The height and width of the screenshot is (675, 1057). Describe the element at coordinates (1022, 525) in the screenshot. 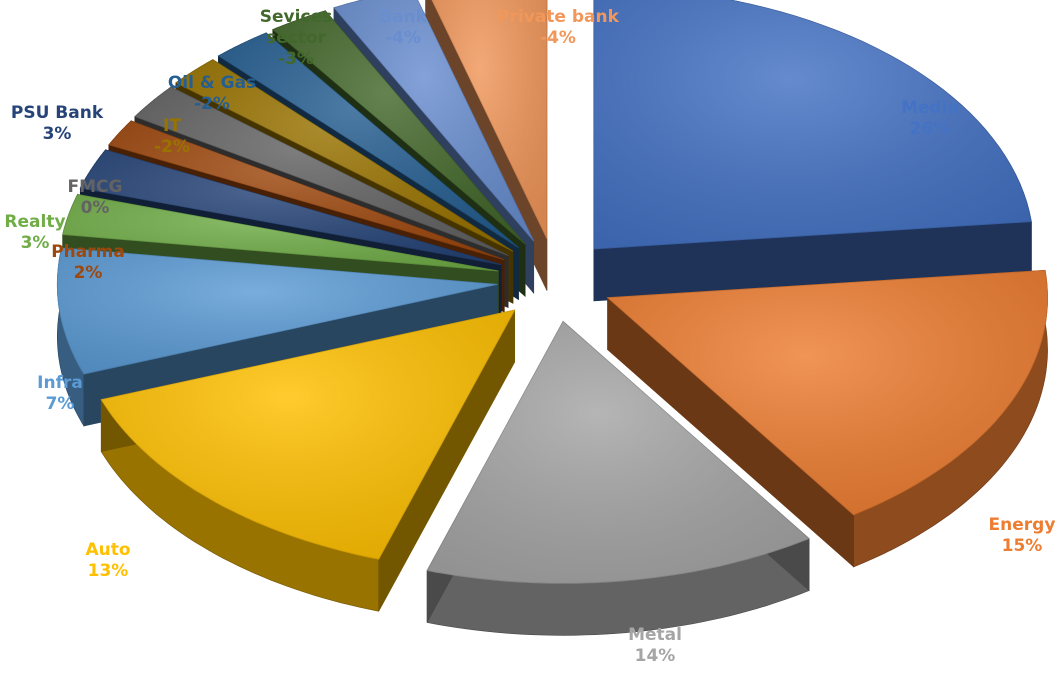

I see `slice-name: Energy` at that location.